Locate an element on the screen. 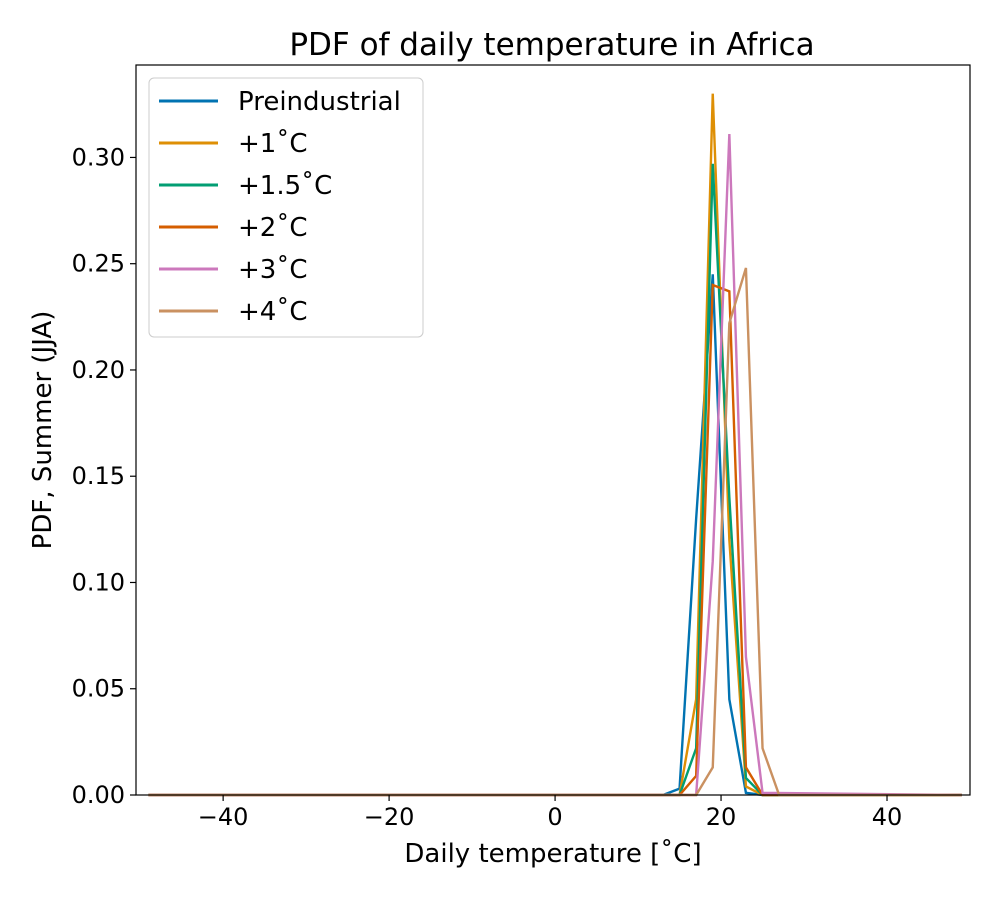  legend: Preindustrial +1˚C +1.5˚C +2˚C +3˚C +4˚C is located at coordinates (286, 207).